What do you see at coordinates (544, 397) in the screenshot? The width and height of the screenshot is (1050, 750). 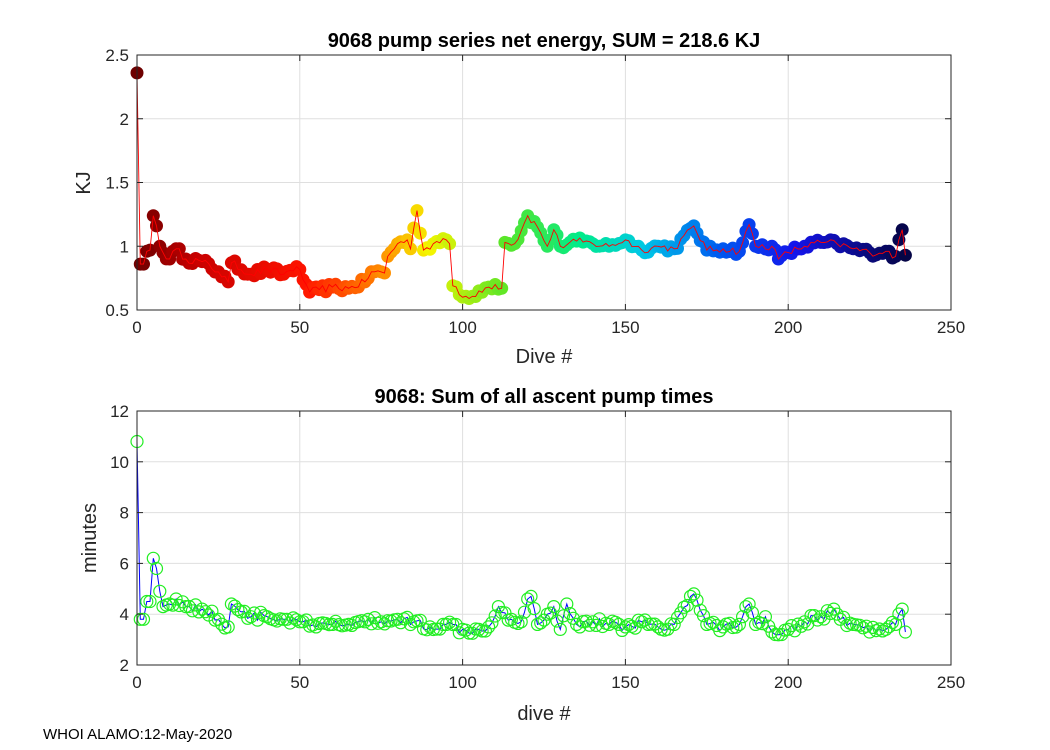 I see `pump-time-chart-title: 9068: Sum of all ascent pump times` at bounding box center [544, 397].